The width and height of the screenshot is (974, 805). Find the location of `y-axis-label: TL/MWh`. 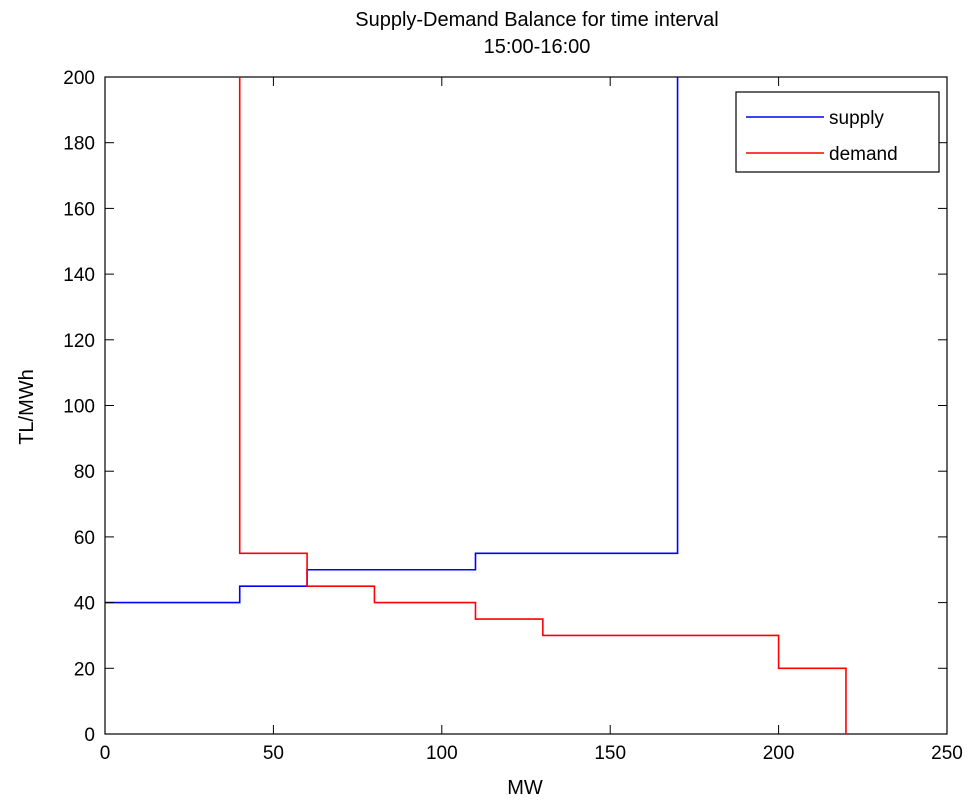

y-axis-label: TL/MWh is located at coordinates (27, 407).